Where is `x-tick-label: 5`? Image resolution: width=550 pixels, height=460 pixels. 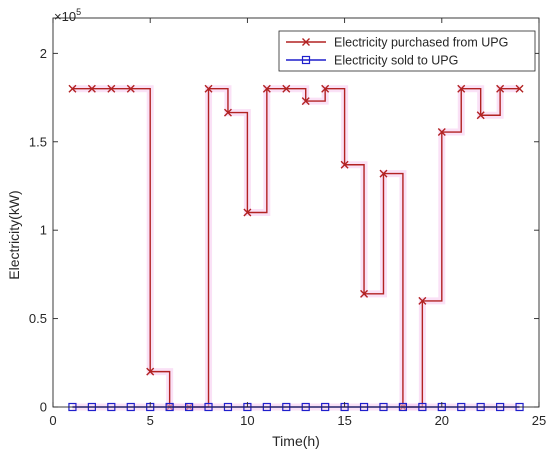 x-tick-label: 5 is located at coordinates (150, 420).